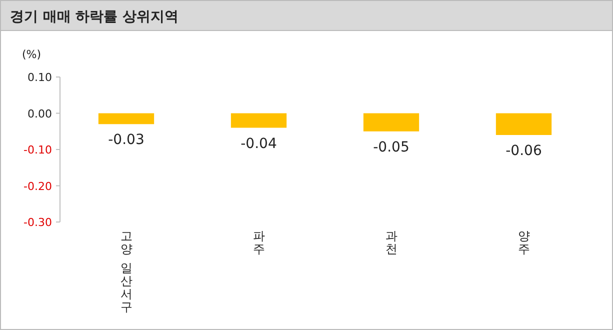 The width and height of the screenshot is (613, 330). Describe the element at coordinates (38, 222) in the screenshot. I see `y-tick-label: -0.30` at that location.